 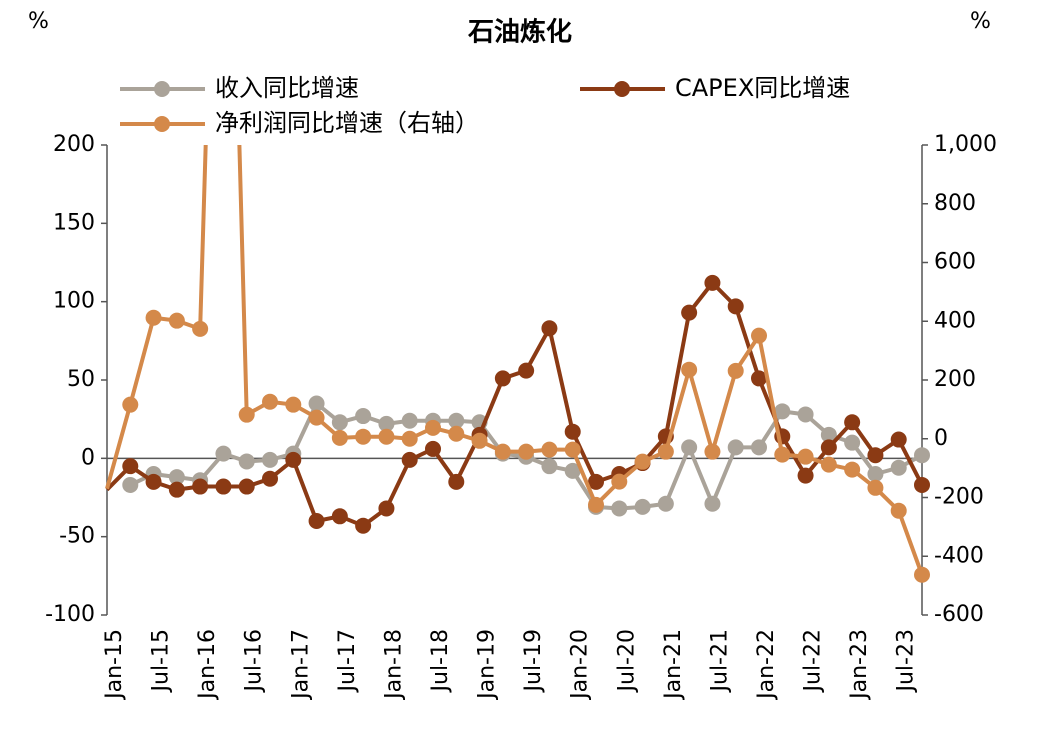 What do you see at coordinates (673, 665) in the screenshot?
I see `x-tick-label: Jan-21` at bounding box center [673, 665].